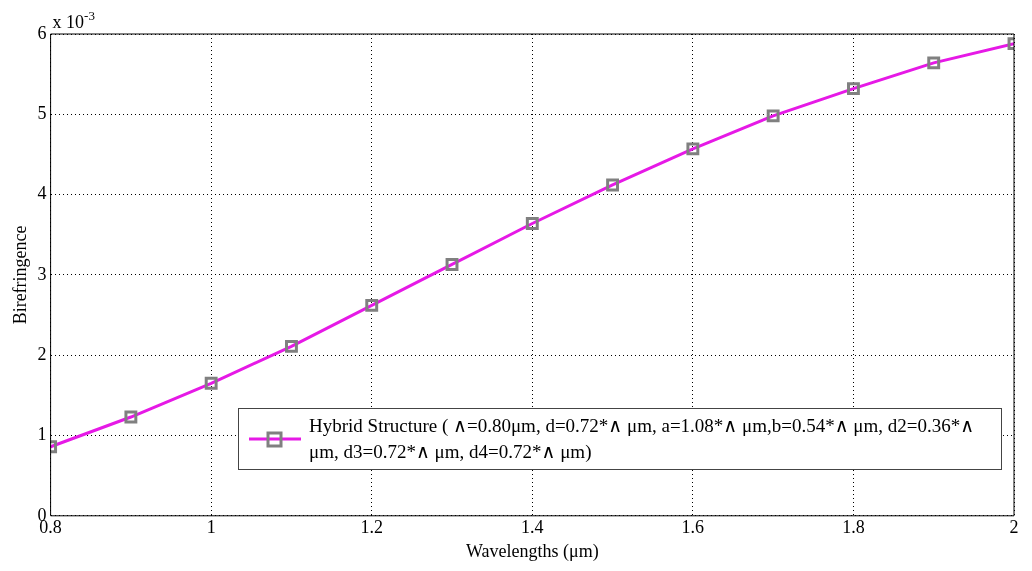 The image size is (1032, 571). Describe the element at coordinates (42, 193) in the screenshot. I see `y-tick-label: 4` at that location.